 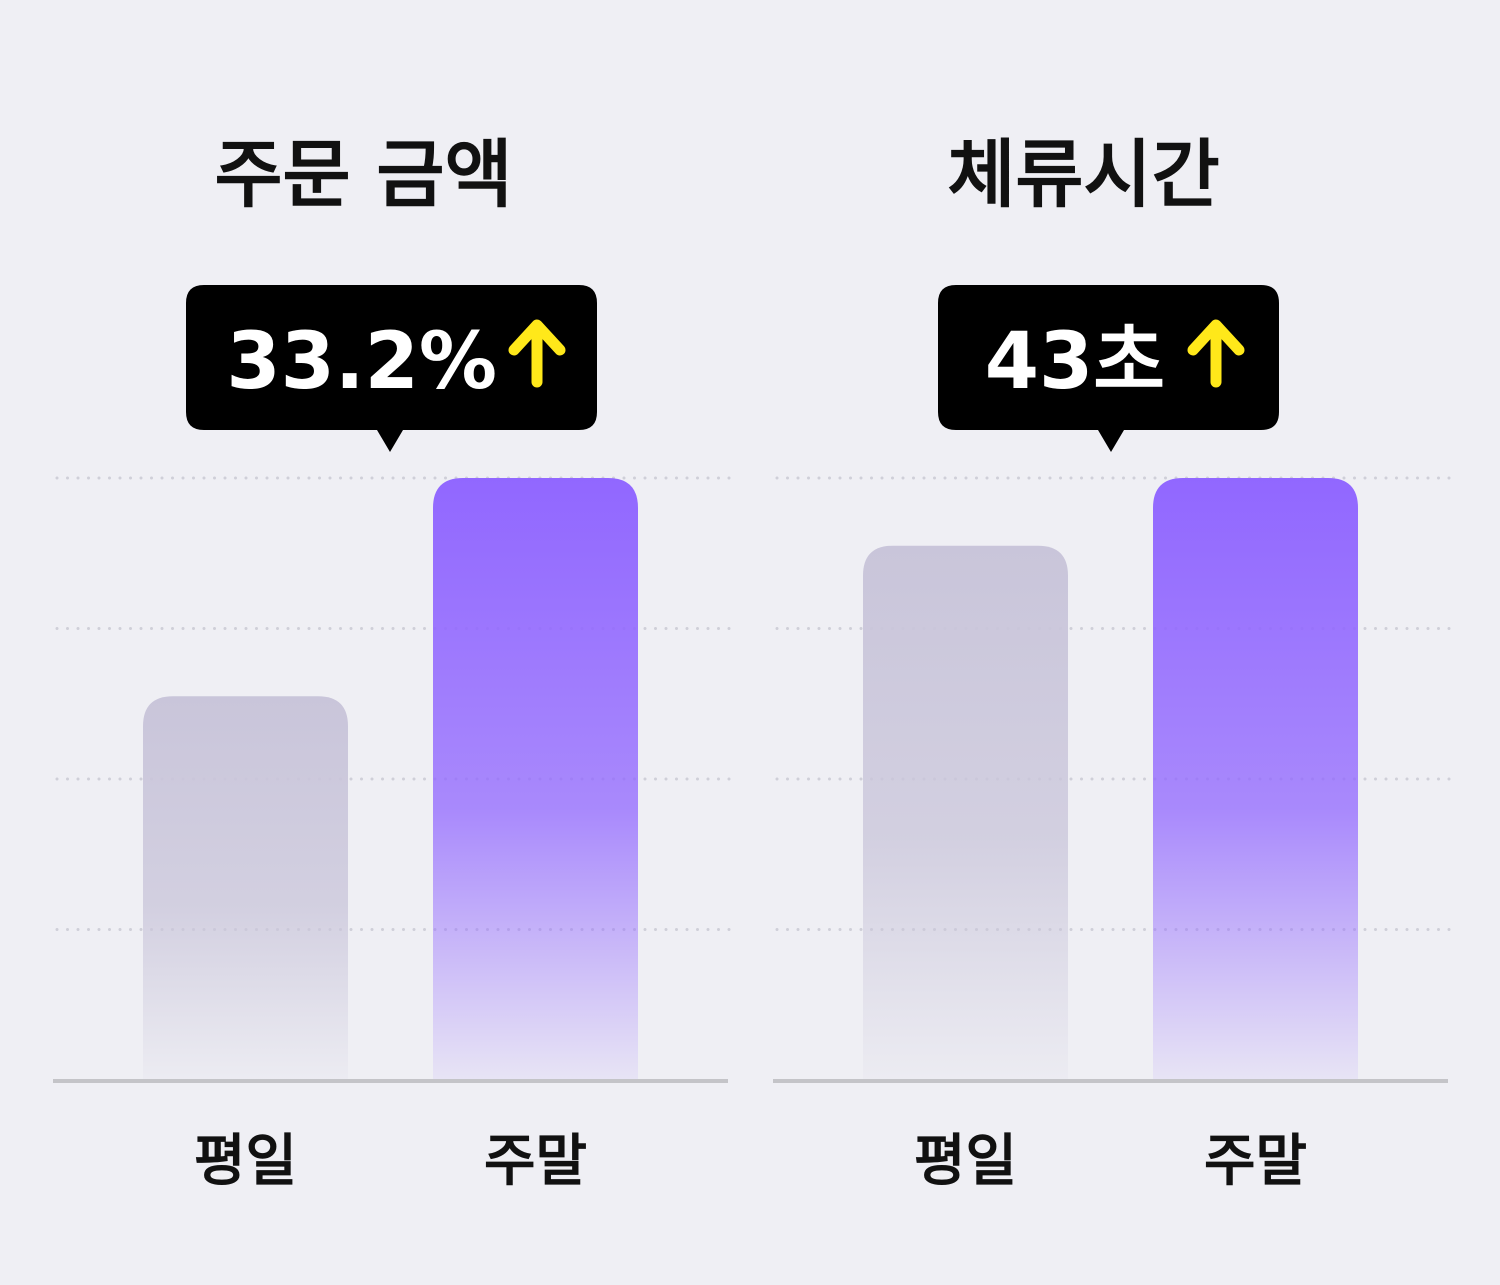 I want to click on chart-title: 주문 금액, so click(x=363, y=175).